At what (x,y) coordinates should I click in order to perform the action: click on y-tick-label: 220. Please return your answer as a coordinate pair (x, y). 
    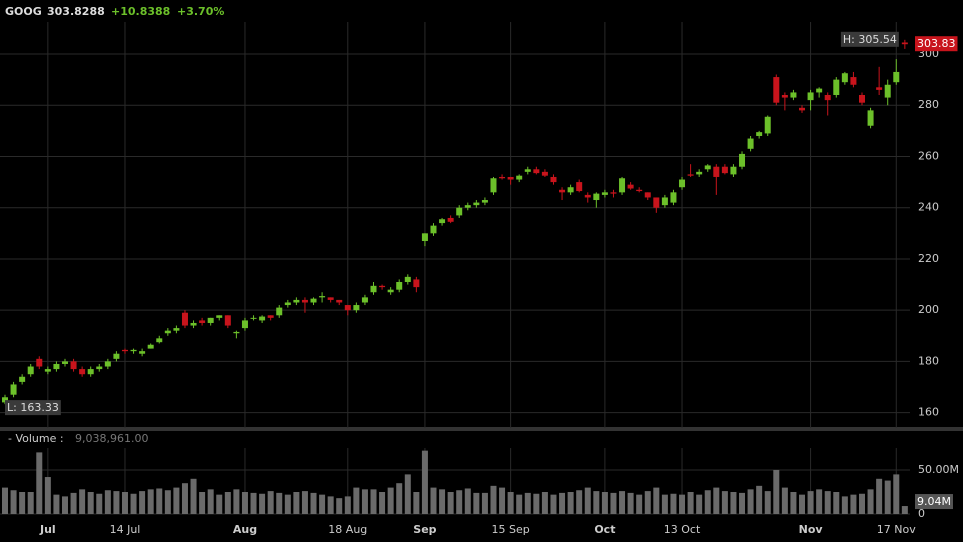
    Looking at the image, I should click on (928, 258).